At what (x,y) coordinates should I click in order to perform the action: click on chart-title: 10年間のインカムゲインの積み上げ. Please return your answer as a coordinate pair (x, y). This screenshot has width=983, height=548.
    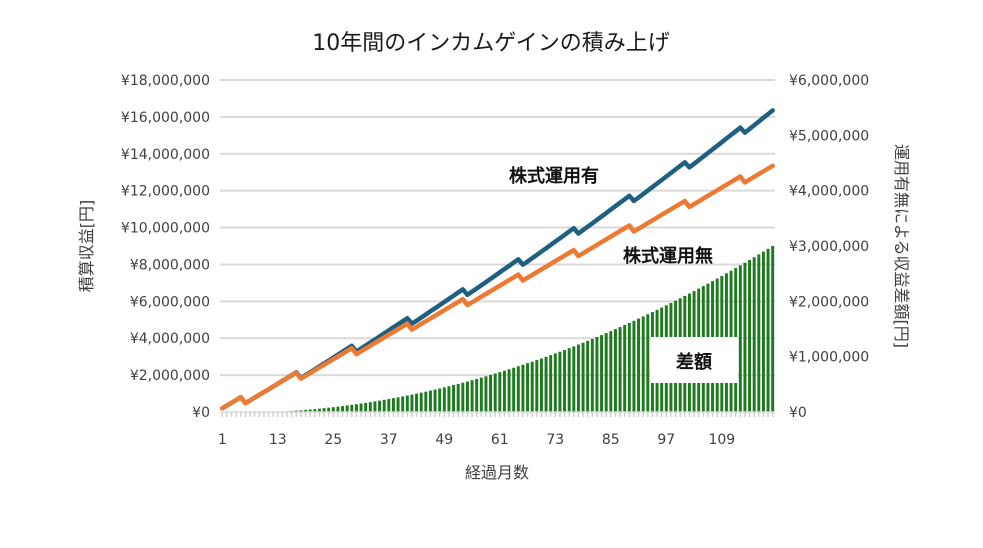
    Looking at the image, I should click on (491, 43).